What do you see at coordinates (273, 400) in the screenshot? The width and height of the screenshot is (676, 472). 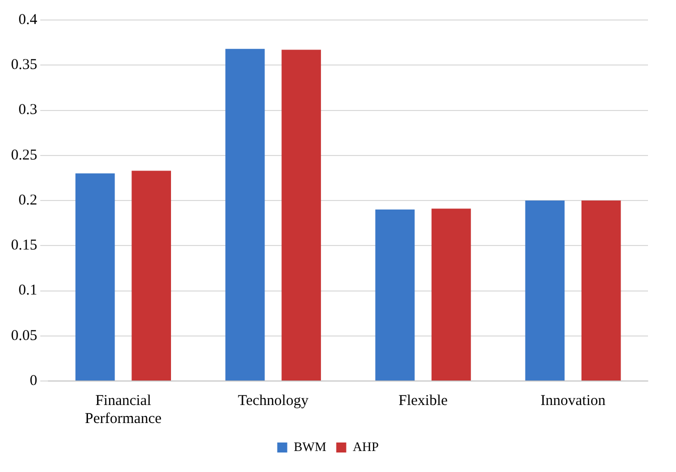 I see `x-tick-label: Technology` at bounding box center [273, 400].